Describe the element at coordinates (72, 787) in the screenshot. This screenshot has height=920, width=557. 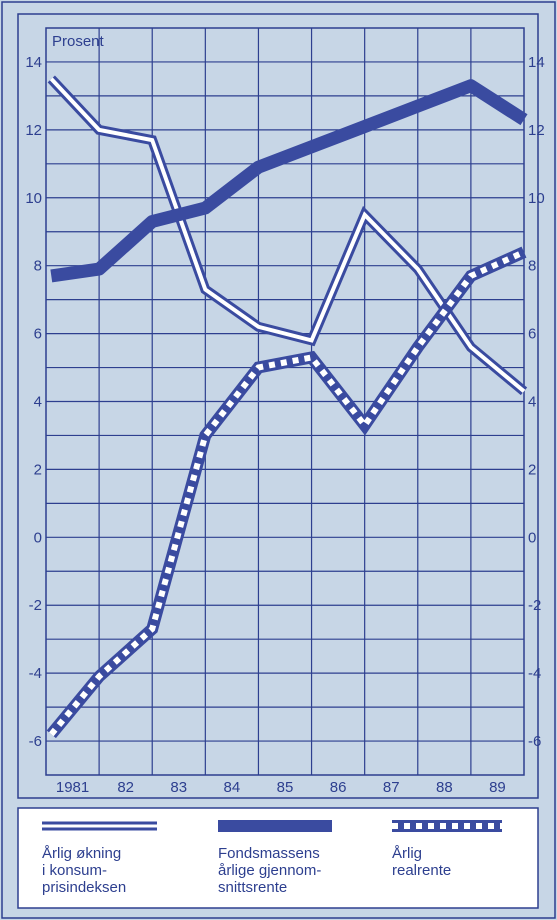
I see `x-tick-label: 1981` at that location.